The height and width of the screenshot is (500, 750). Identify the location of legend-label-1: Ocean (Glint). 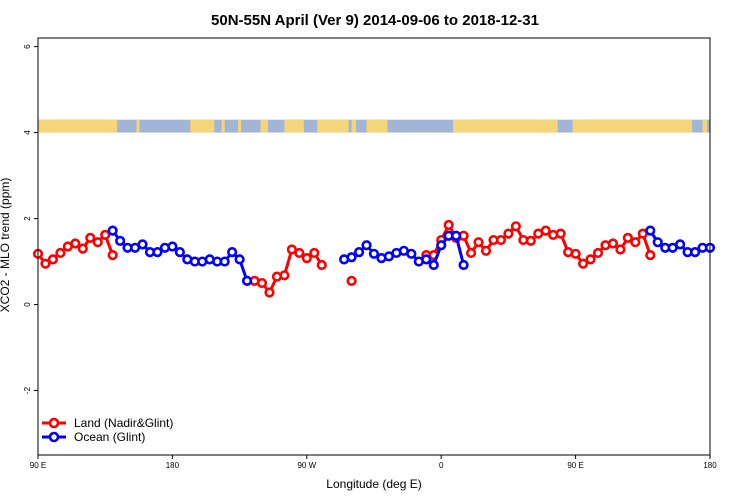
(109, 437).